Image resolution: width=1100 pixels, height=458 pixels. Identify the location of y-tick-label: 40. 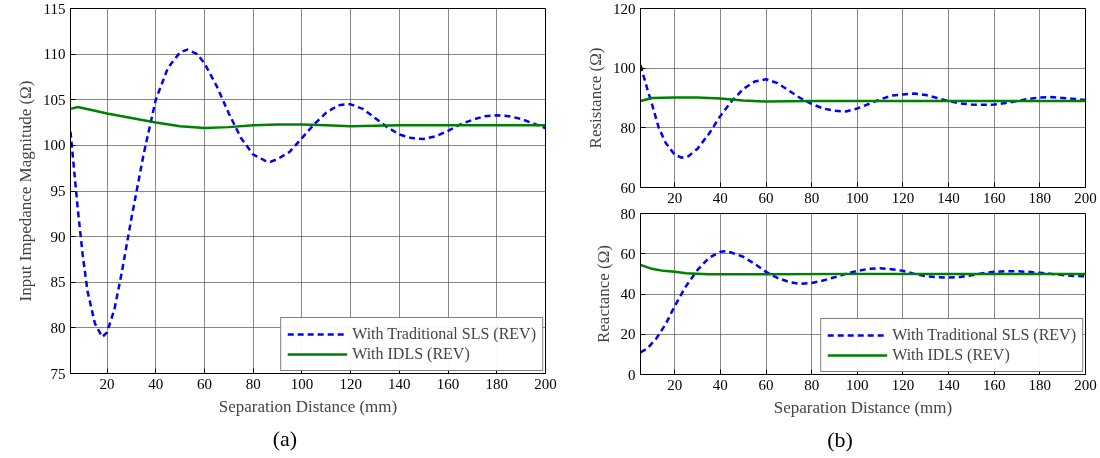
(628, 294).